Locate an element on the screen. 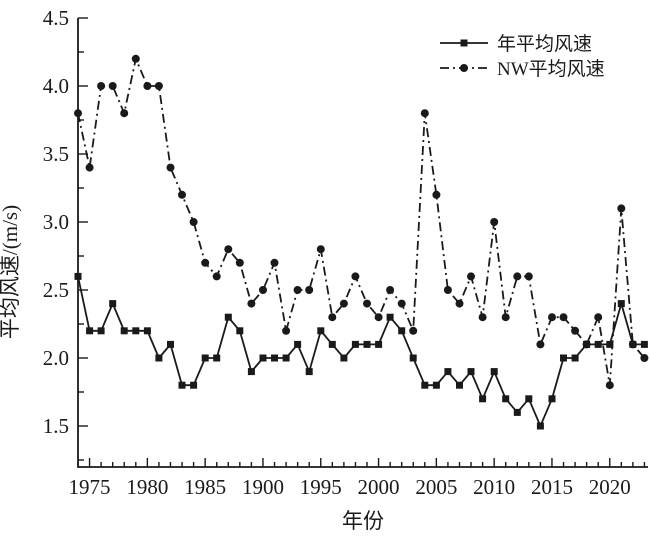 Image resolution: width=650 pixels, height=538 pixels. y-tick-label: 3.5 is located at coordinates (56, 154).